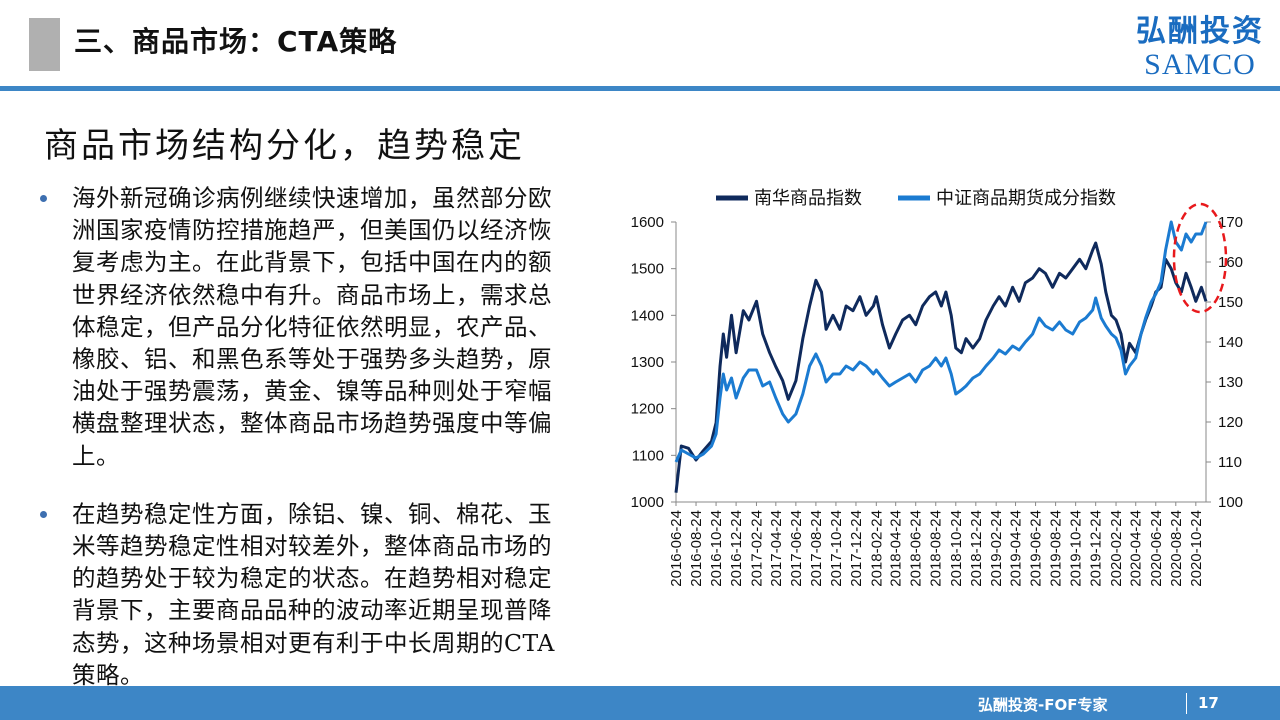 The image size is (1280, 720). I want to click on logo-english: SAMCO, so click(1200, 64).